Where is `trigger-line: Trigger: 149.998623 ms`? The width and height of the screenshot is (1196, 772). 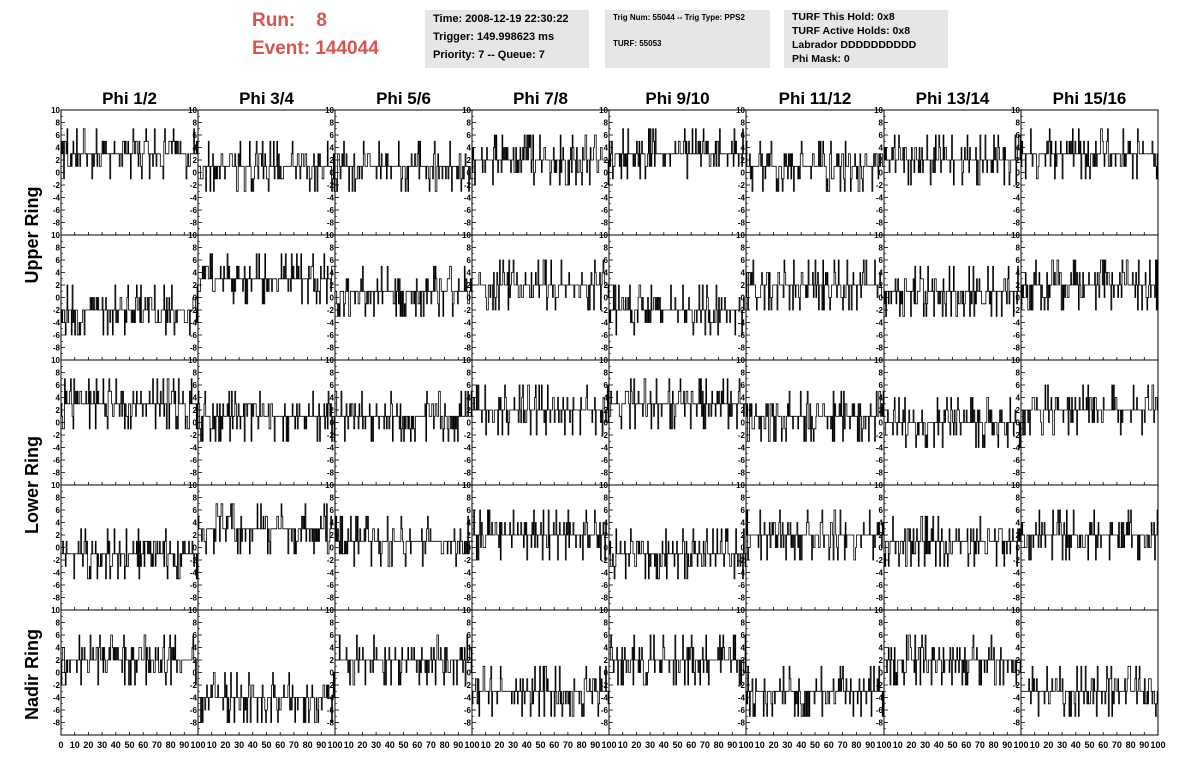
trigger-line: Trigger: 149.998623 ms is located at coordinates (494, 37).